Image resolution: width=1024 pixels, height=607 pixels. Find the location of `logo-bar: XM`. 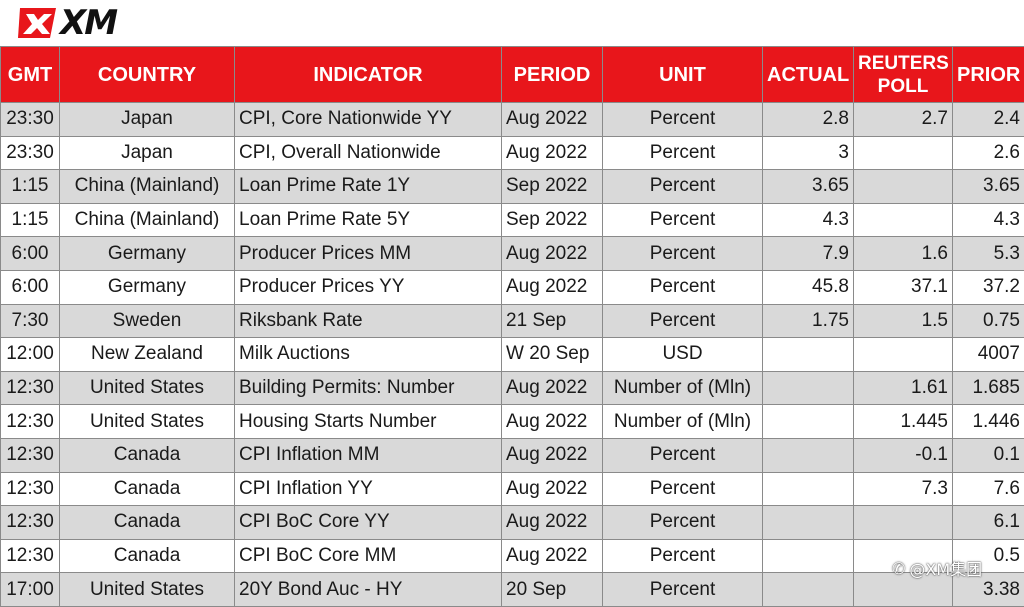

logo-bar: XM is located at coordinates (512, 23).